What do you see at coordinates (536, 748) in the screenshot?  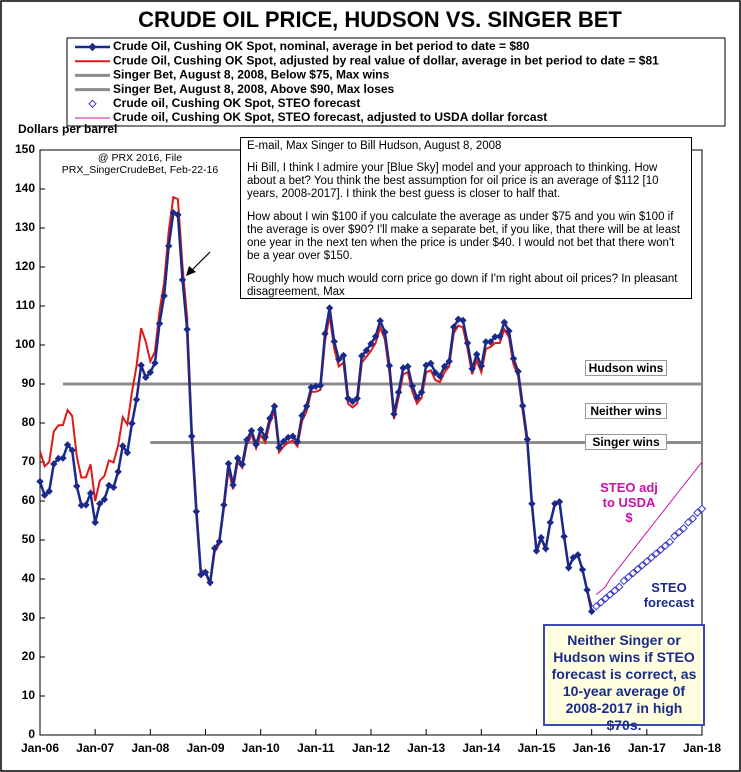 I see `x-tick-label: Jan-15` at bounding box center [536, 748].